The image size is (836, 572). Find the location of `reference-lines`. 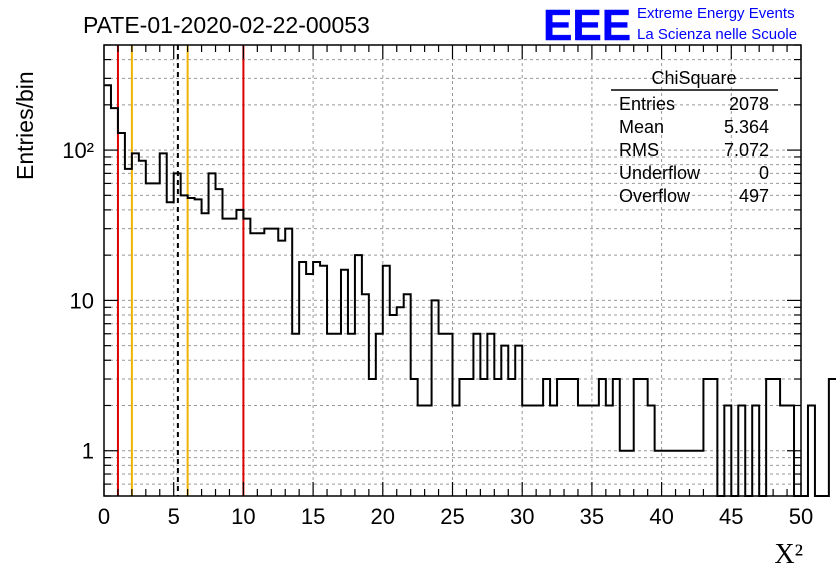

reference-lines is located at coordinates (180, 270).